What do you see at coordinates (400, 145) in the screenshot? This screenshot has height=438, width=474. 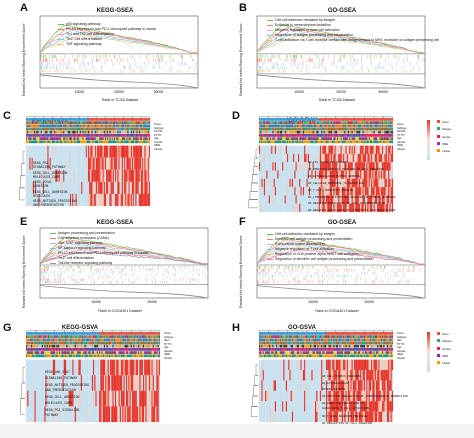 I see `annotation-label: ISRE` at bounding box center [400, 145].